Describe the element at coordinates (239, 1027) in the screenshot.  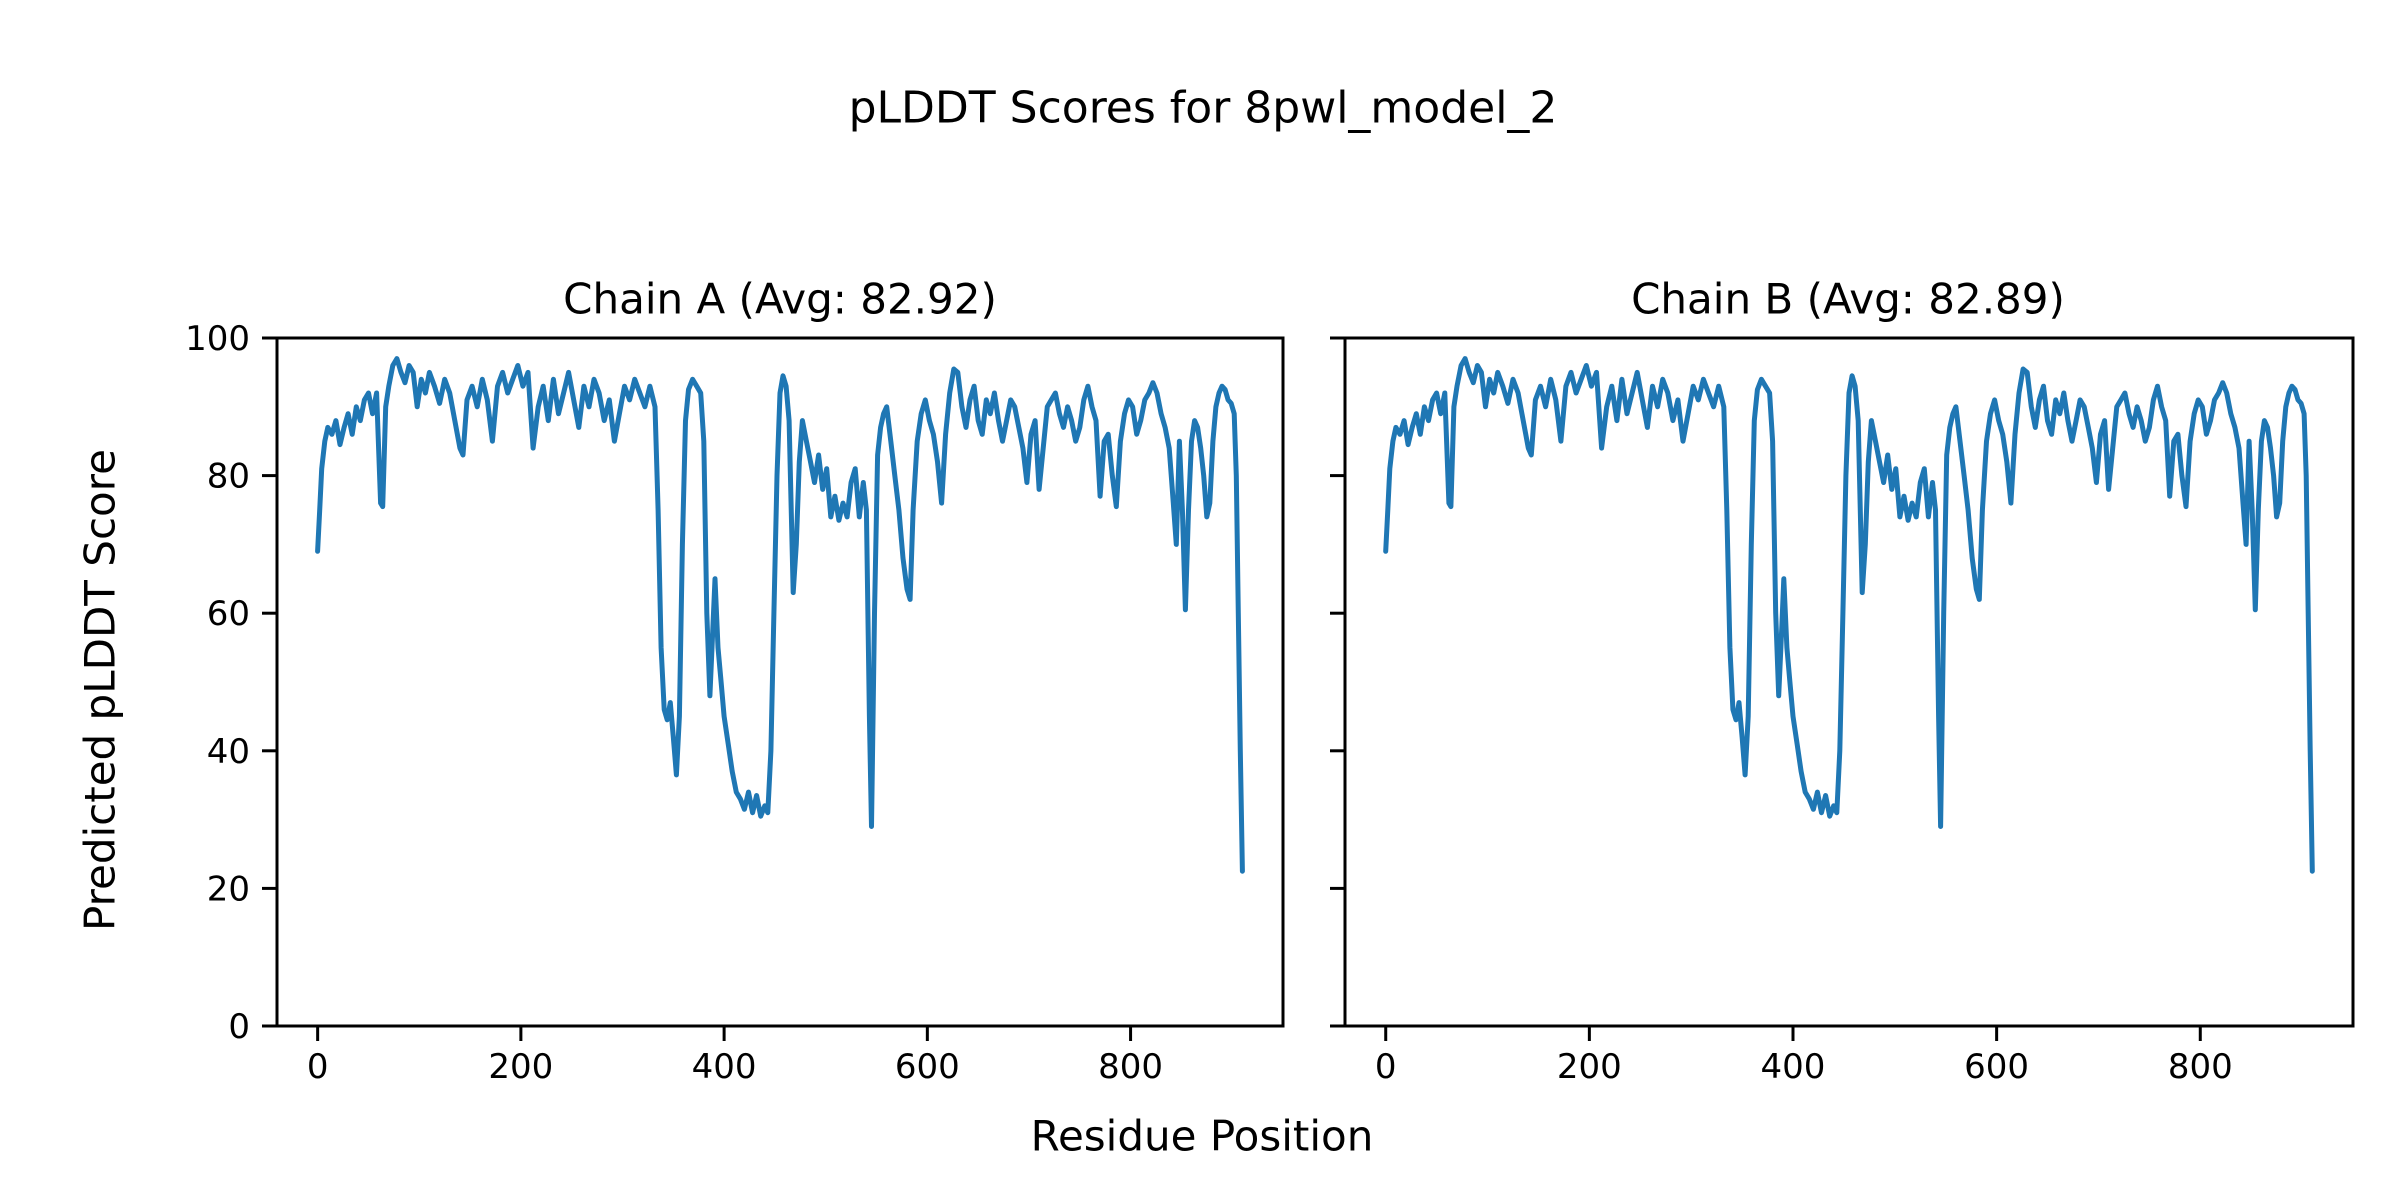
I see `y-tick-label: 0` at that location.